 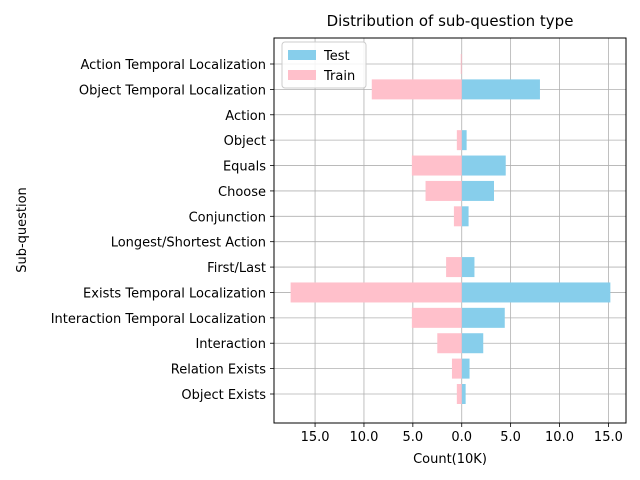 I want to click on y-tick-label: First/Last, so click(x=236, y=268).